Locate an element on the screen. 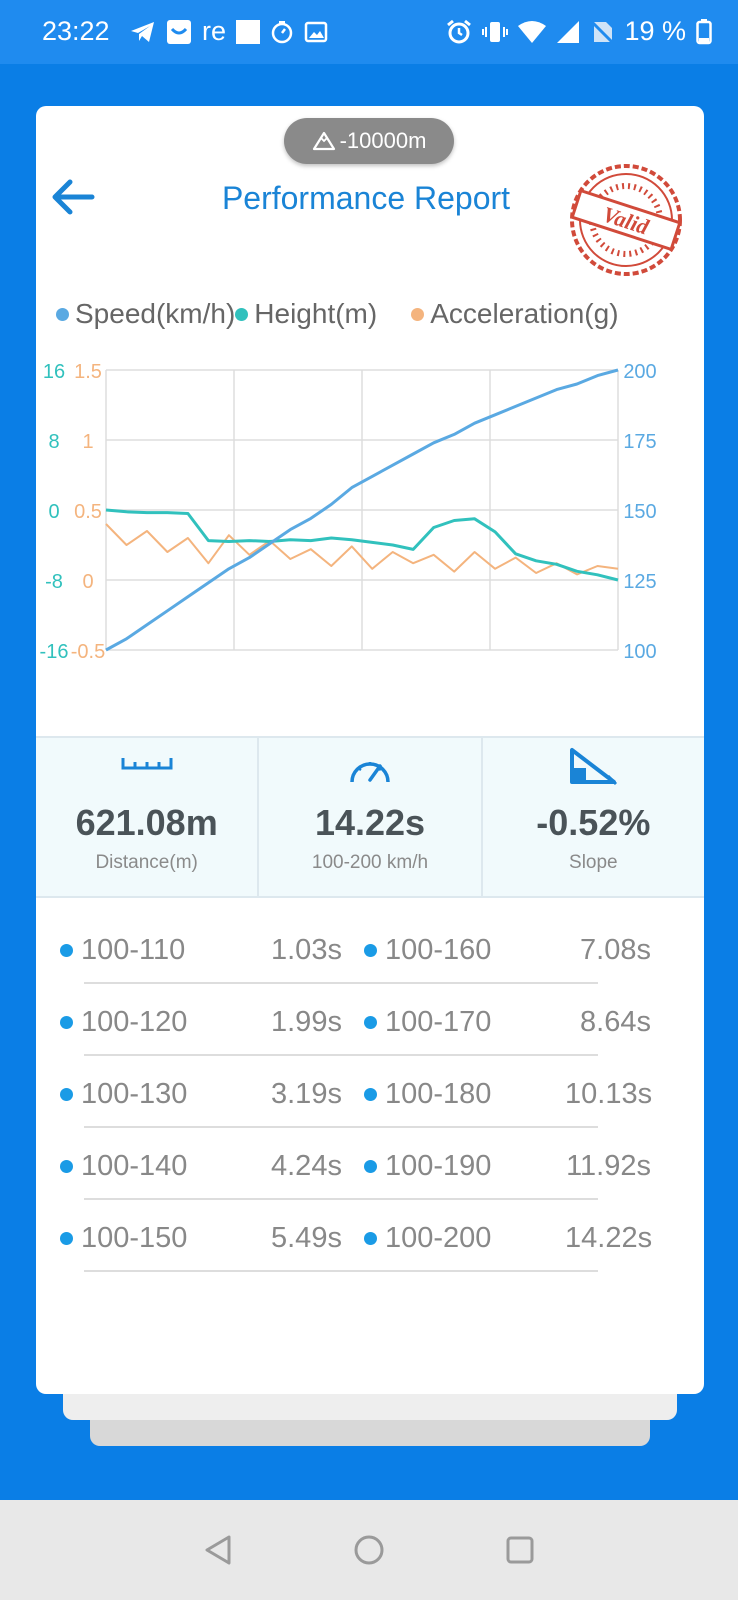 The image size is (738, 1600). time-value: 14.22s is located at coordinates (370, 822).